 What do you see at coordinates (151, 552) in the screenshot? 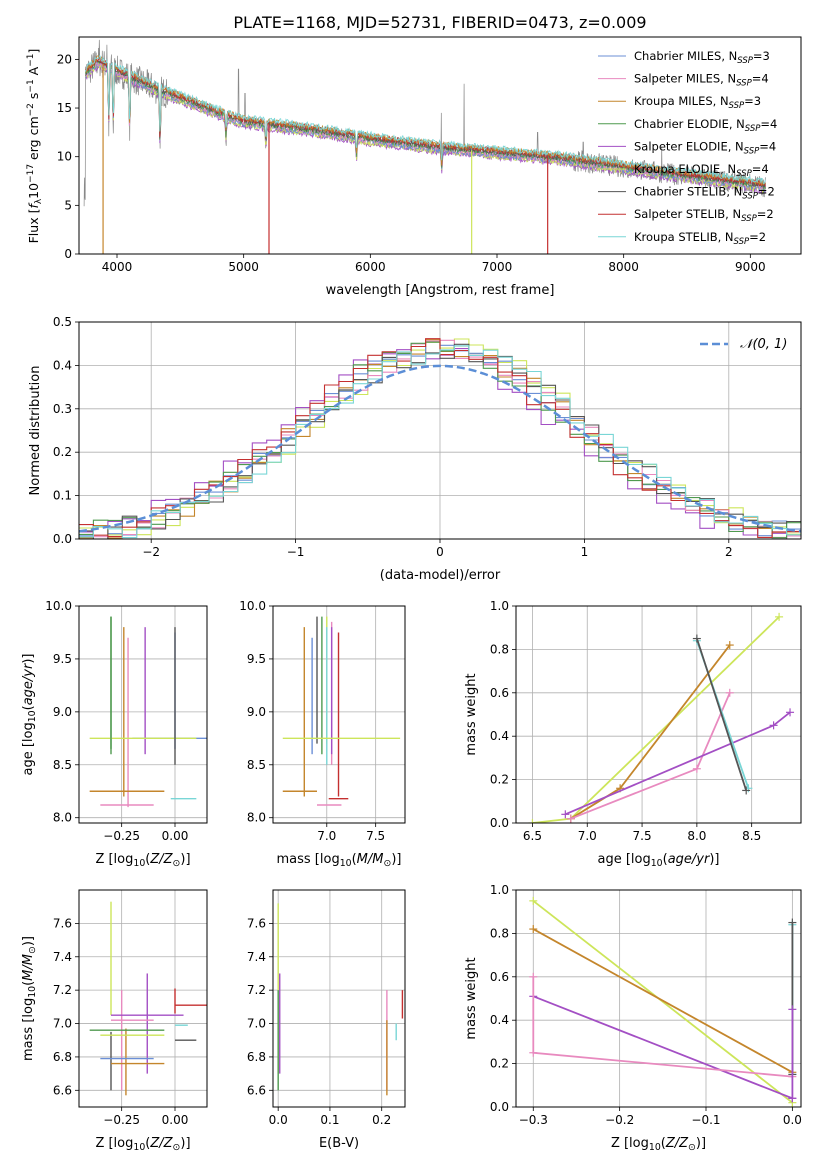
I see `x-tick-label: −2` at bounding box center [151, 552].